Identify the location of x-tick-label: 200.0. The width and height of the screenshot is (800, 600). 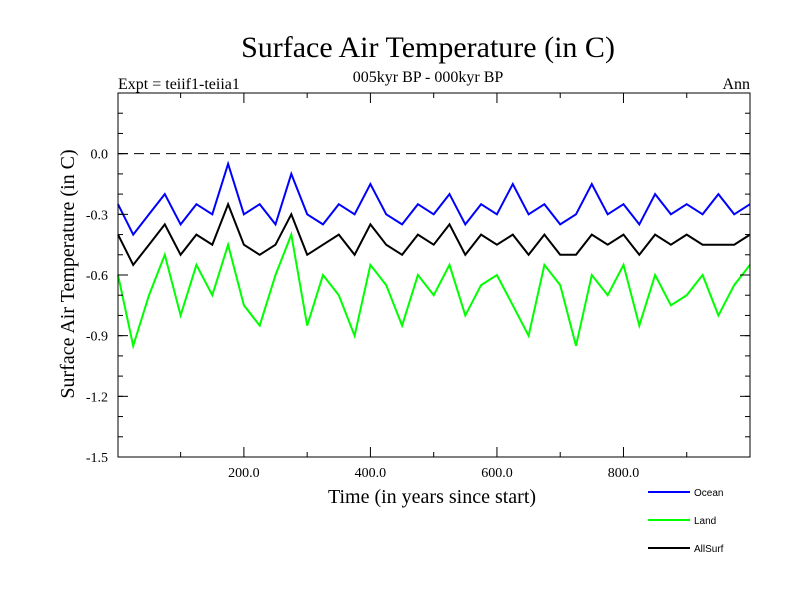
(244, 473).